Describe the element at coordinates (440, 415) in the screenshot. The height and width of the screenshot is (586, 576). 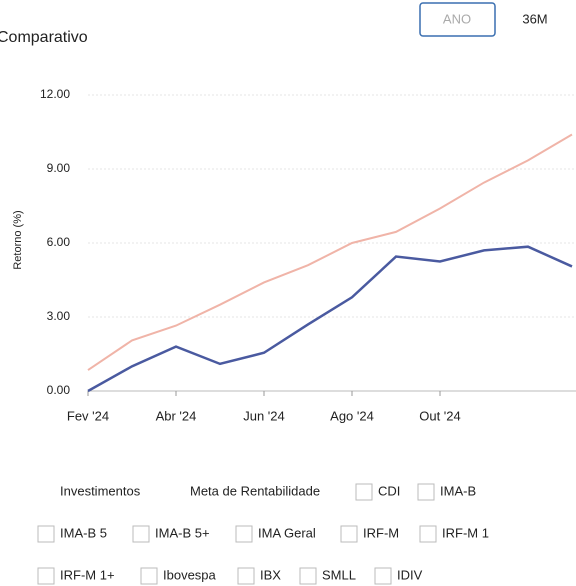
I see `x-tick-label: Out '24` at that location.